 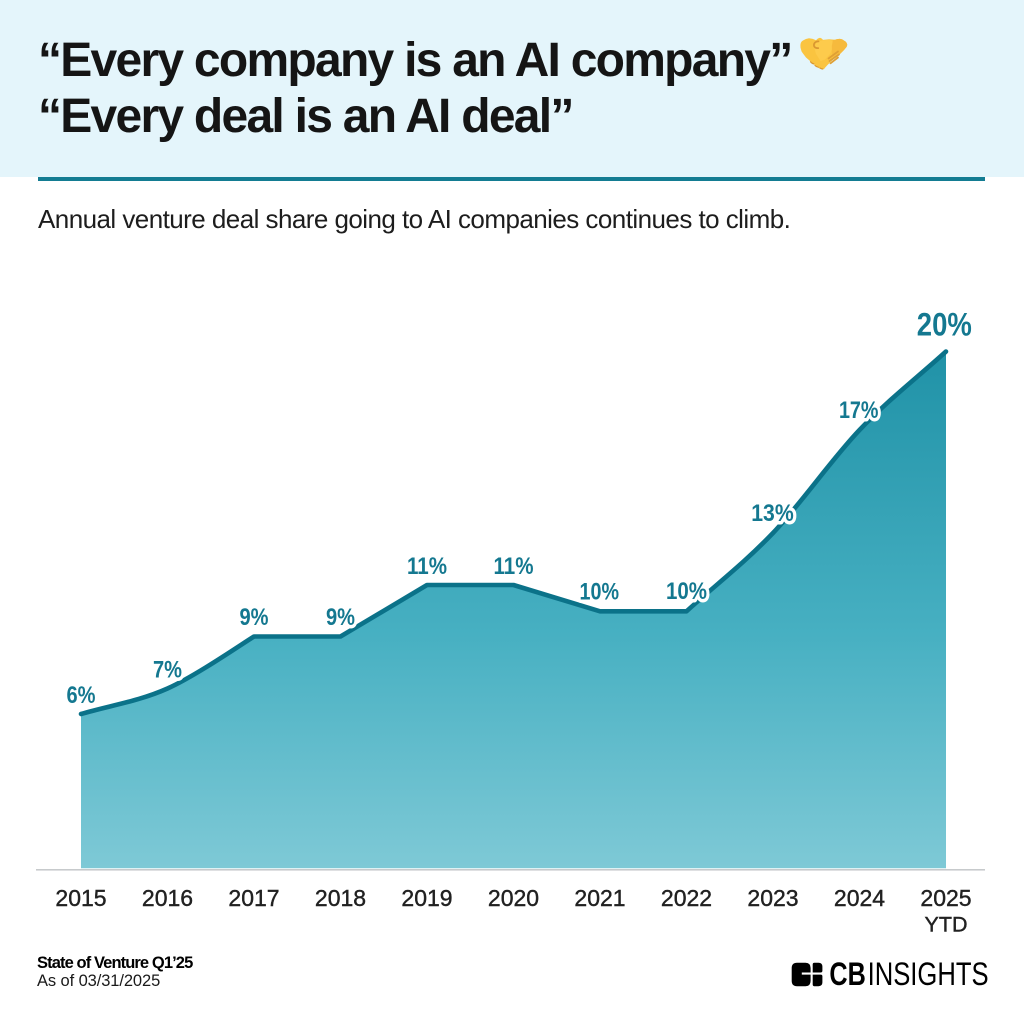 I want to click on svg-text: 2021, so click(x=599, y=898).